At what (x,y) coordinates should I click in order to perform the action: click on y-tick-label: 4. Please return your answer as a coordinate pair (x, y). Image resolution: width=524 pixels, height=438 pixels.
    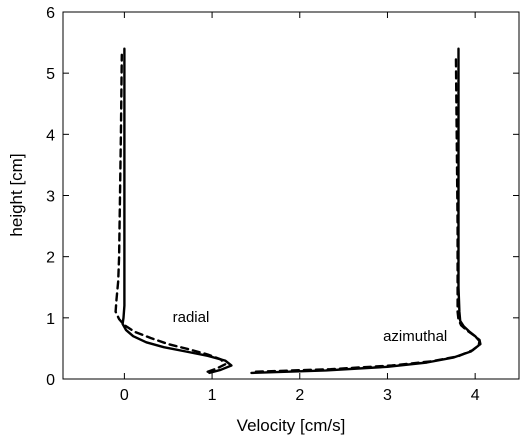
    Looking at the image, I should click on (50, 135).